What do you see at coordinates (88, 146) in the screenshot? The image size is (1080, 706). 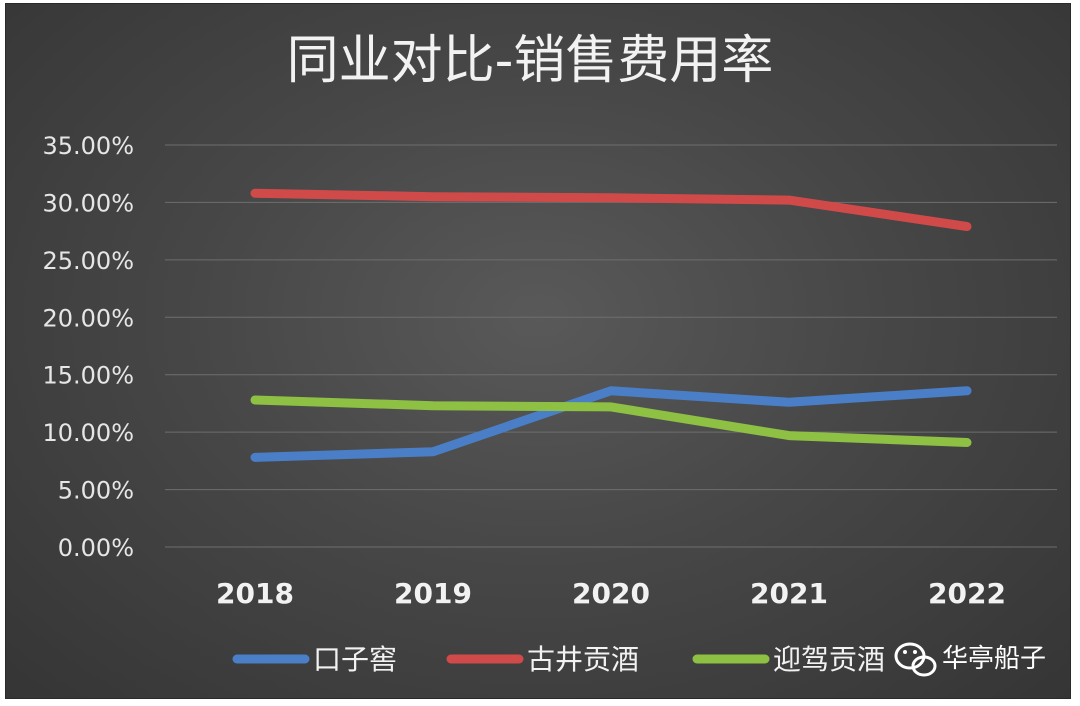 I see `y-tick-label: 35.00%` at bounding box center [88, 146].